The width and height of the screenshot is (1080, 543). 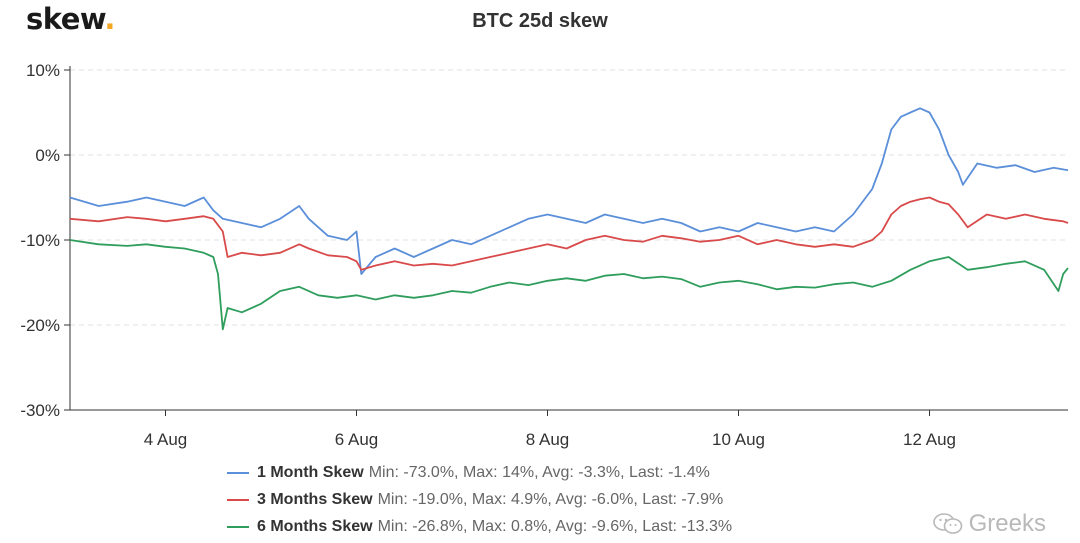 What do you see at coordinates (166, 439) in the screenshot?
I see `x-tick-label: 4 Aug` at bounding box center [166, 439].